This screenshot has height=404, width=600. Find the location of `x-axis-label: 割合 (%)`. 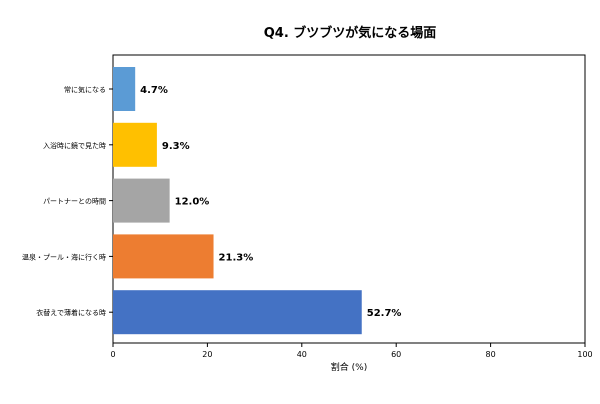

x-axis-label: 割合 (%) is located at coordinates (349, 367).